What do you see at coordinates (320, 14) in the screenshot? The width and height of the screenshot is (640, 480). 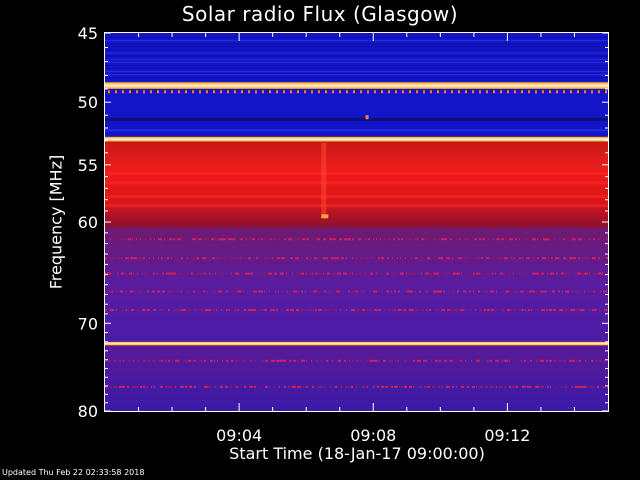 I see `chart-title: Solar radio Flux (Glasgow)` at bounding box center [320, 14].